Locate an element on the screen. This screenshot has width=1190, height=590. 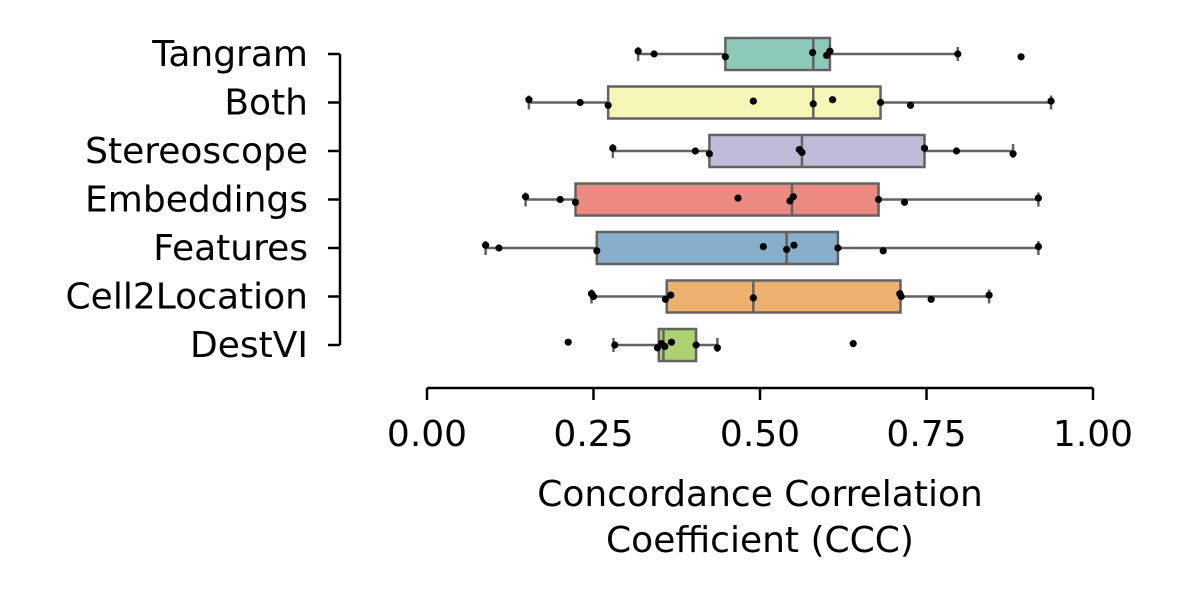
x-tick-label: 0.00 is located at coordinates (427, 434).